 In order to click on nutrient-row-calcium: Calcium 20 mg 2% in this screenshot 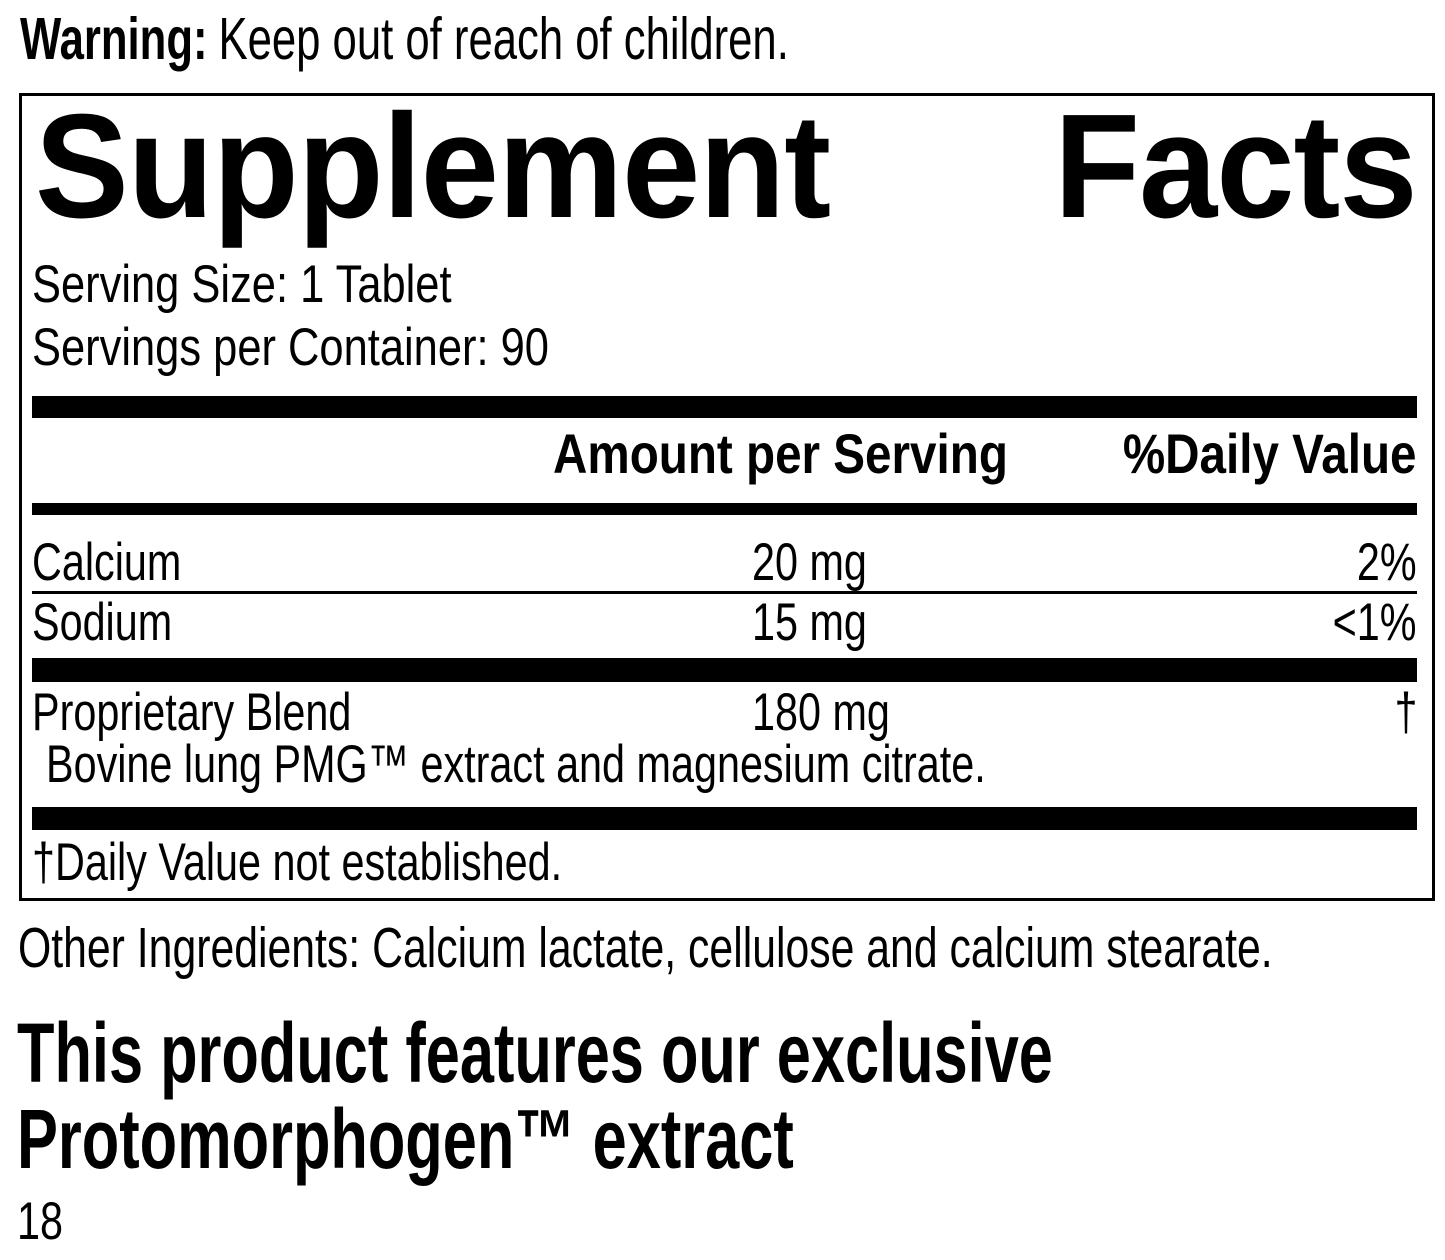, I will do `click(727, 564)`.